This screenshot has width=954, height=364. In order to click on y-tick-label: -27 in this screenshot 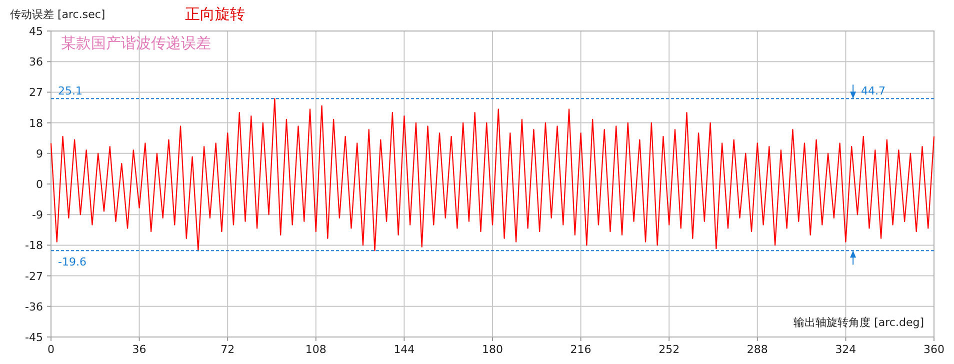, I will do `click(34, 276)`.